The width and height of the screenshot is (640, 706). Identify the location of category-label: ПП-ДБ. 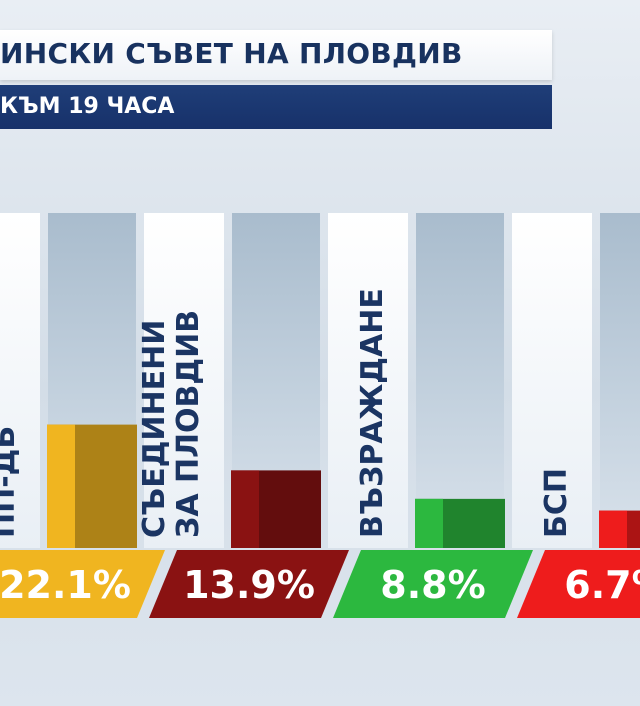
(11, 482).